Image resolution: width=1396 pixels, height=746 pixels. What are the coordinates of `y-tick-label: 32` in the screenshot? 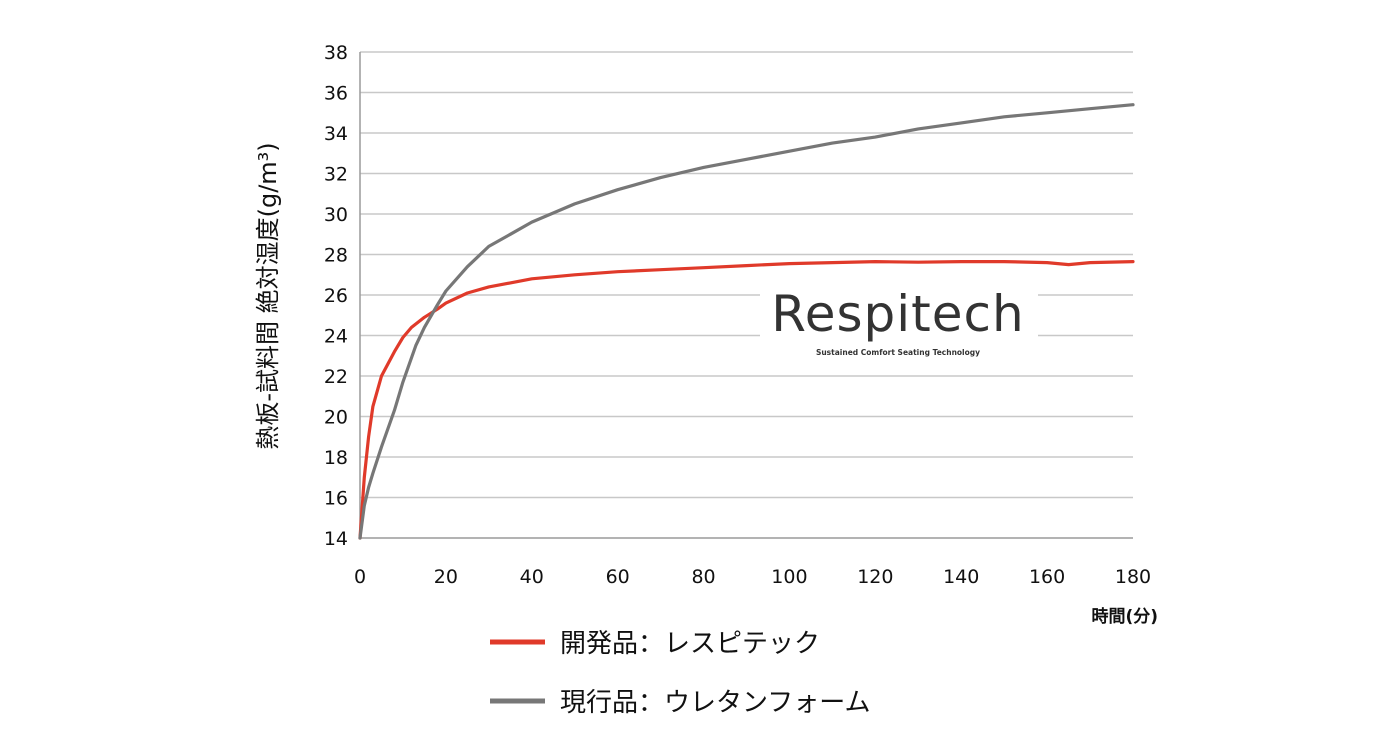 It's located at (336, 175).